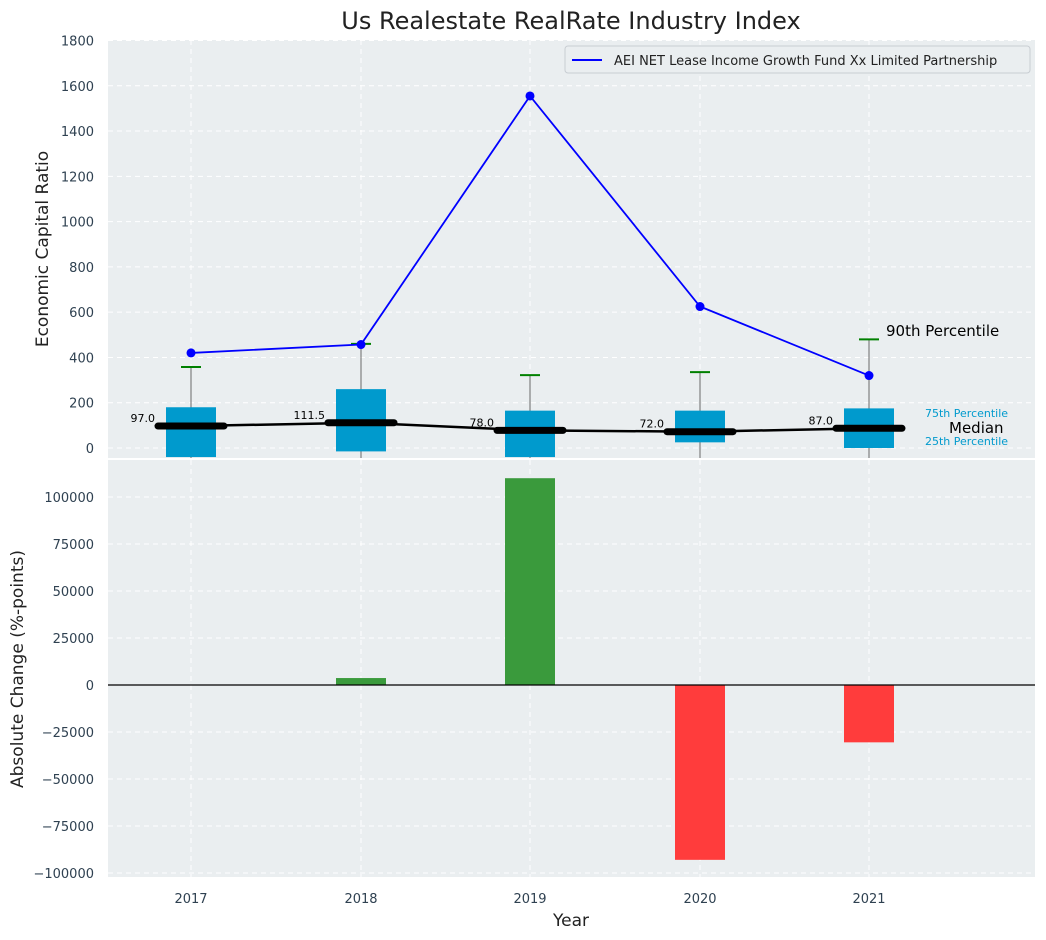 The width and height of the screenshot is (1046, 940). Describe the element at coordinates (68, 827) in the screenshot. I see `bottom-y-tick-label: −75000` at that location.